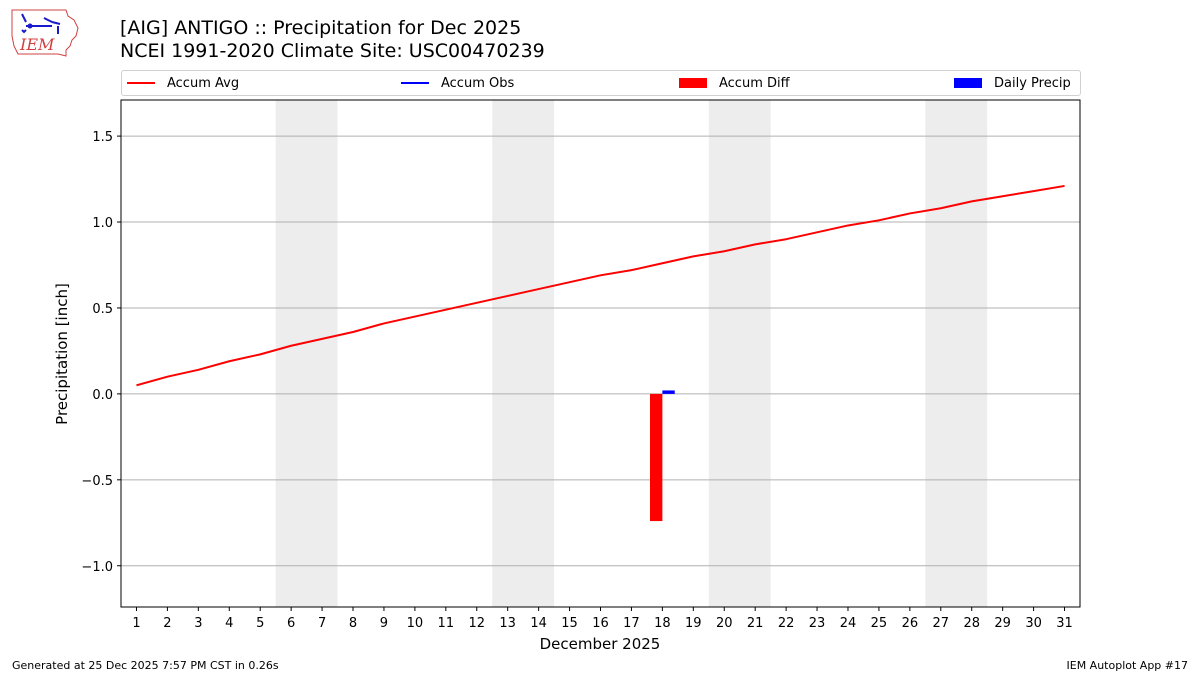 The width and height of the screenshot is (1200, 675). What do you see at coordinates (693, 623) in the screenshot?
I see `x-tick-label: 19` at bounding box center [693, 623].